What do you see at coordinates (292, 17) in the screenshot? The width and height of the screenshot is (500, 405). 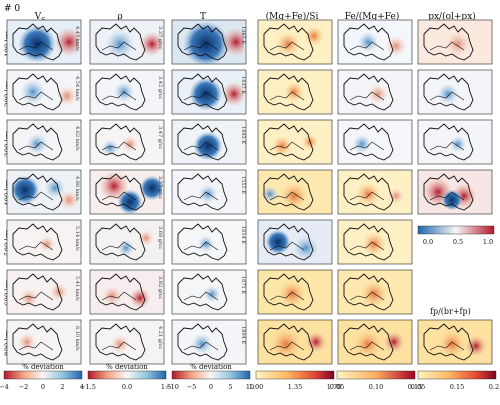 I see `column-title-mgfe-si: (Mg+Fe)/Si` at bounding box center [292, 17].